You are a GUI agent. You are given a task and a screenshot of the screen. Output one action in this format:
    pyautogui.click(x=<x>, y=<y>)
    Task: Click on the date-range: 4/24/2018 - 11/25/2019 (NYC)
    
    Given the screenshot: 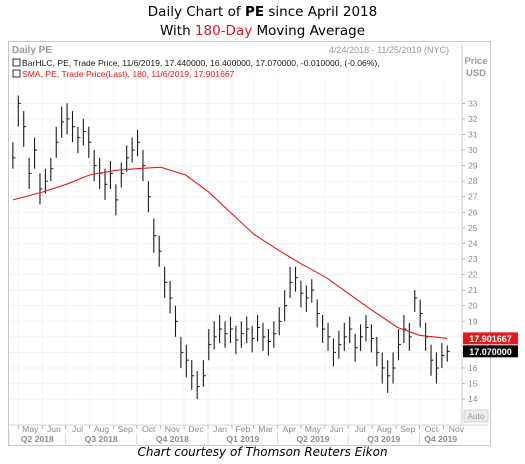 What is the action you would take?
    pyautogui.click(x=389, y=50)
    